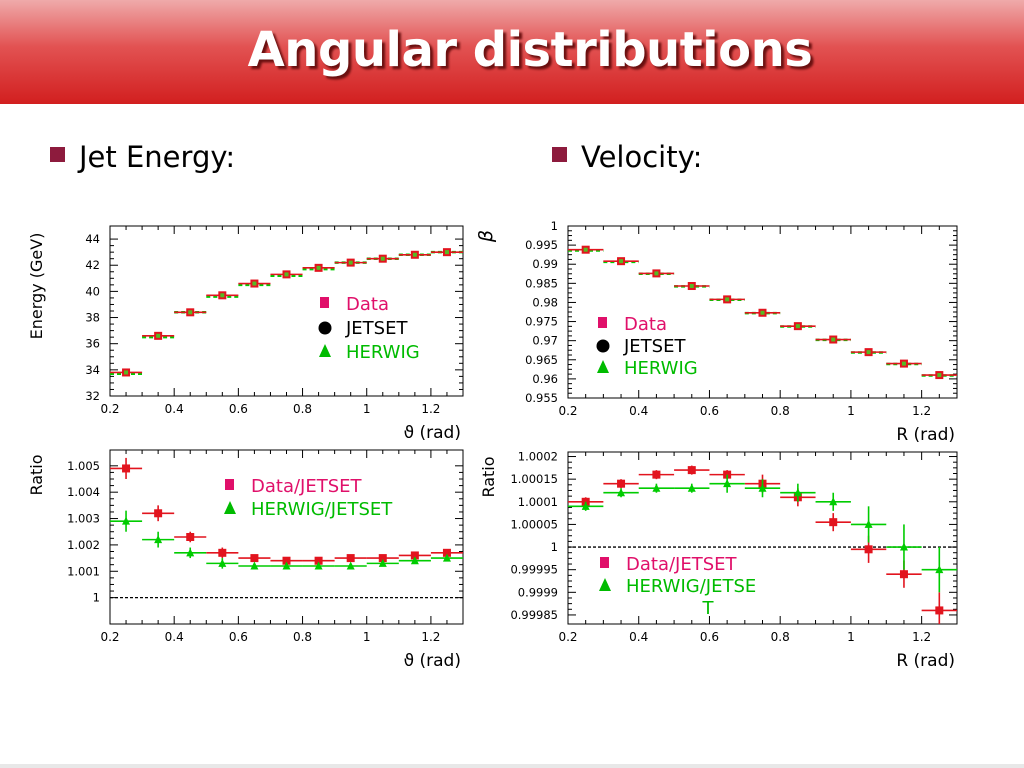  Describe the element at coordinates (554, 547) in the screenshot. I see `y-tick-label: 1` at that location.